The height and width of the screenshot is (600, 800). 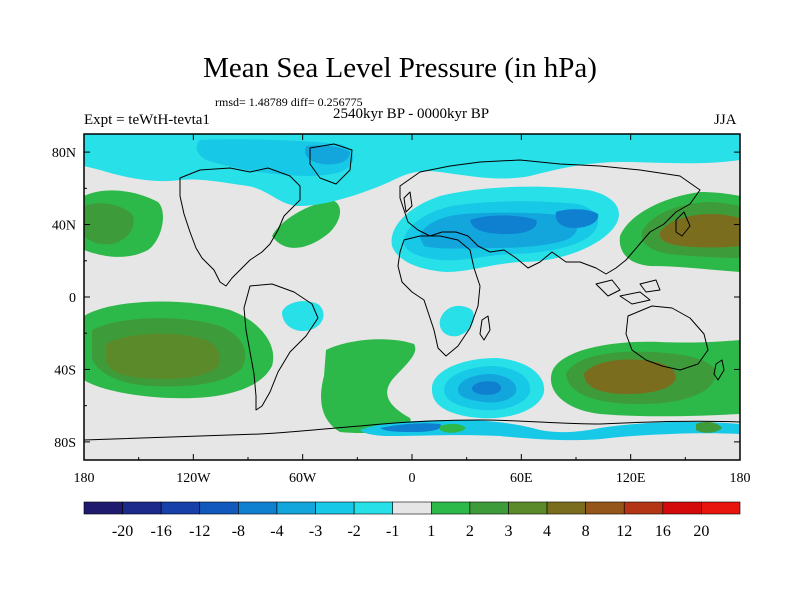 What do you see at coordinates (65, 443) in the screenshot?
I see `lat-tick-label: 80S` at bounding box center [65, 443].